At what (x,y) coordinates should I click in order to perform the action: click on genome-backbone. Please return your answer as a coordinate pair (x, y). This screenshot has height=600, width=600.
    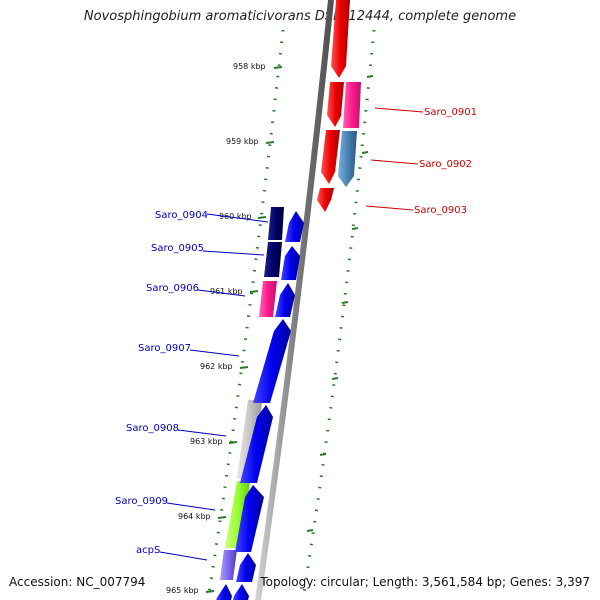
    Looking at the image, I should click on (294, 300).